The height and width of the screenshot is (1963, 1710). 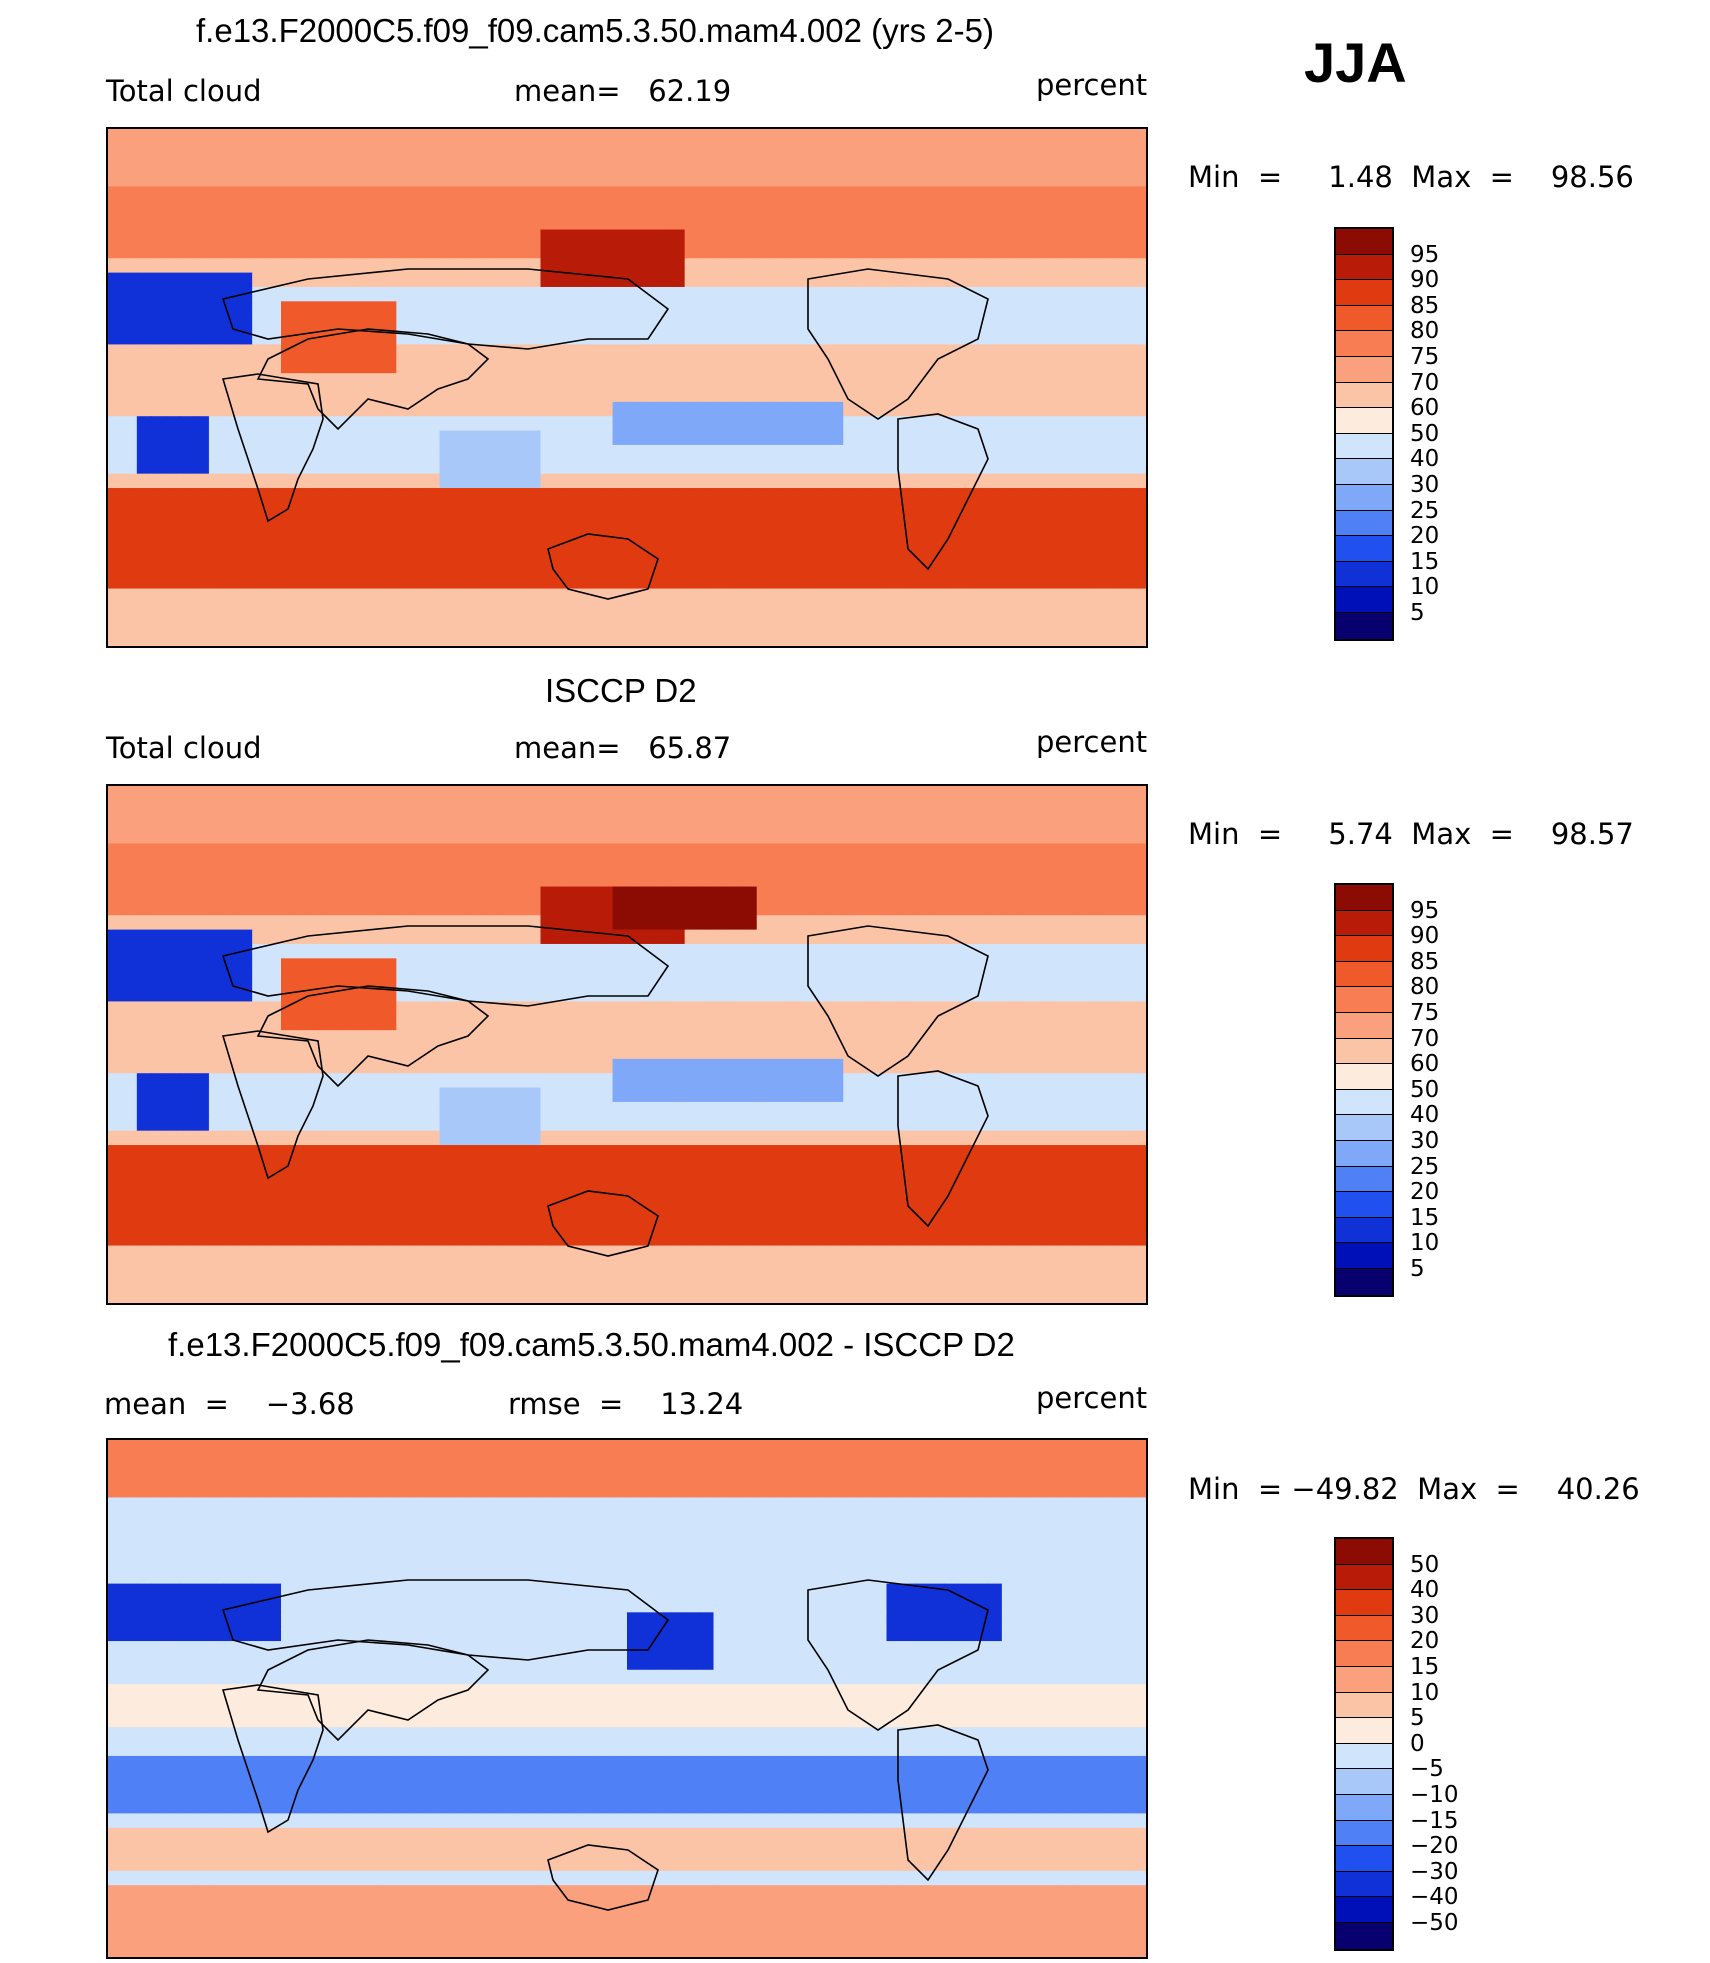 What do you see at coordinates (184, 91) in the screenshot?
I see `panel-1-variable-label: Total cloud` at bounding box center [184, 91].